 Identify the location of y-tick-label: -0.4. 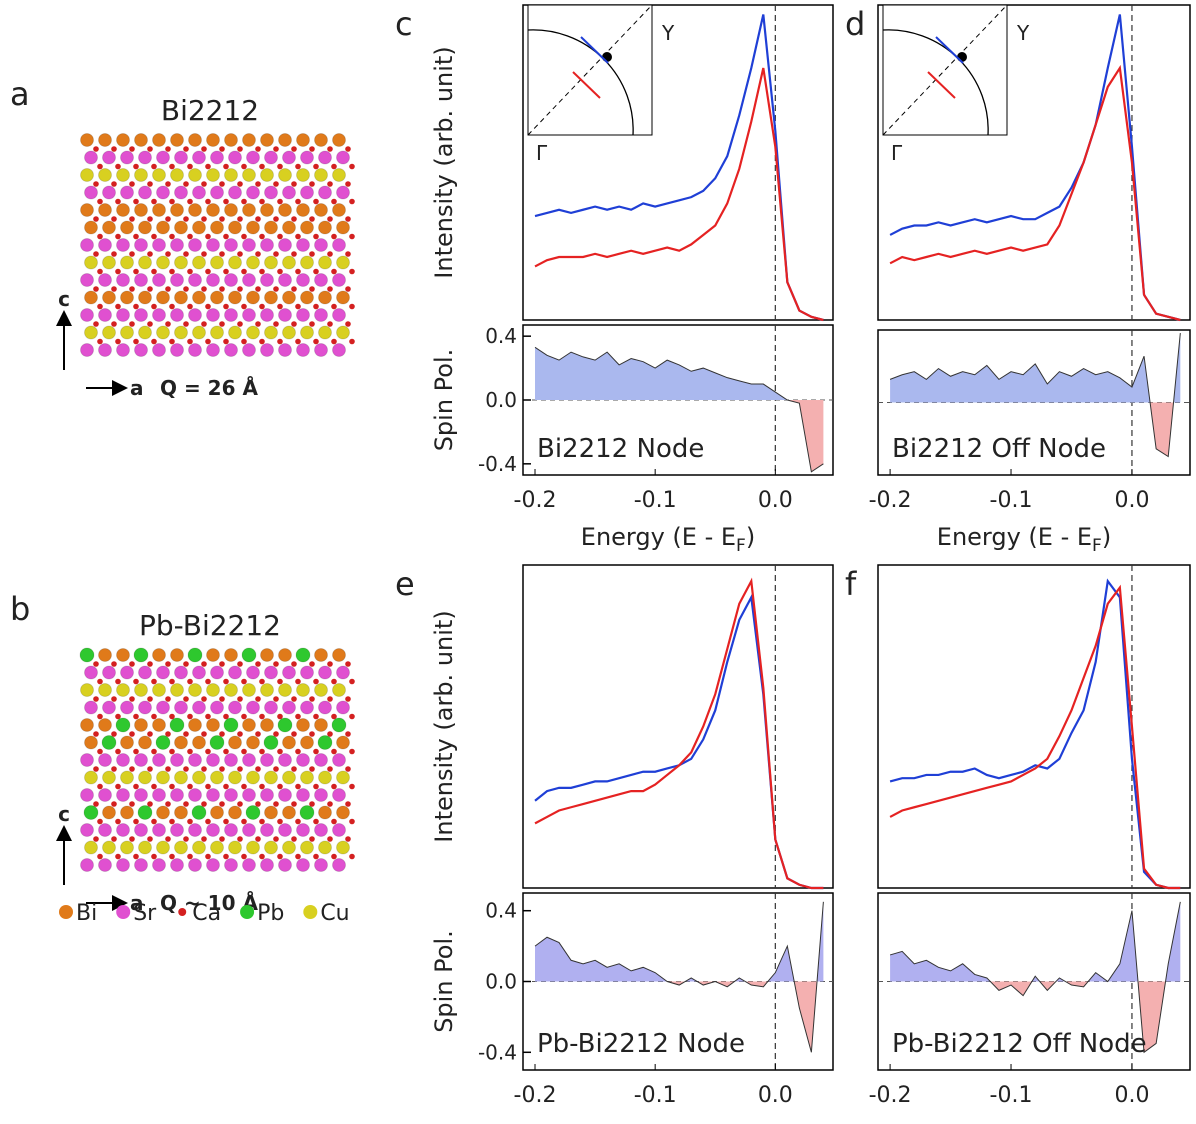
(497, 1052).